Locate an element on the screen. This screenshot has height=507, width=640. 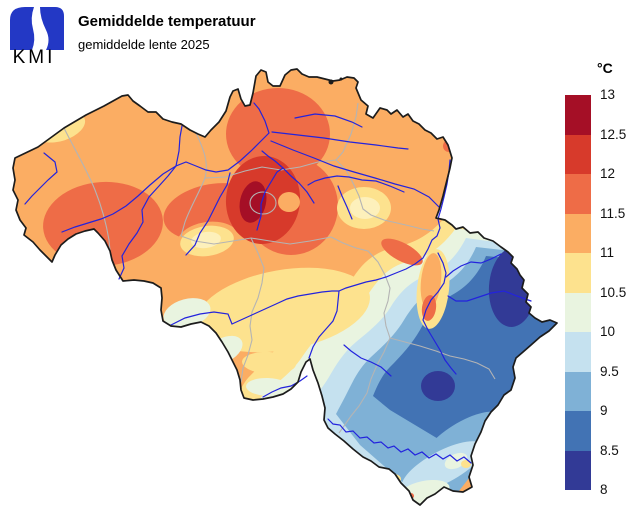
kmi-logo-icon is located at coordinates (37, 28).